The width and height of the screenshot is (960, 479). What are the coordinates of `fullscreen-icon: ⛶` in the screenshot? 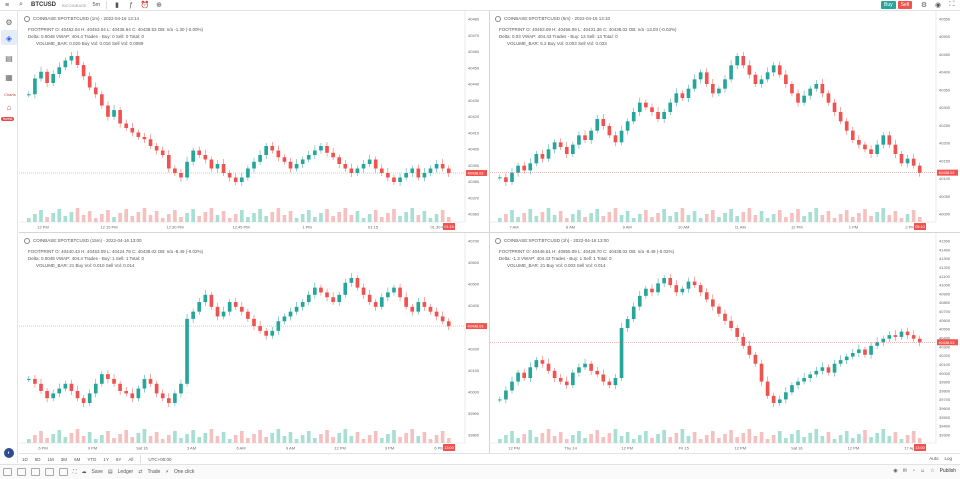 It's located at (952, 4).